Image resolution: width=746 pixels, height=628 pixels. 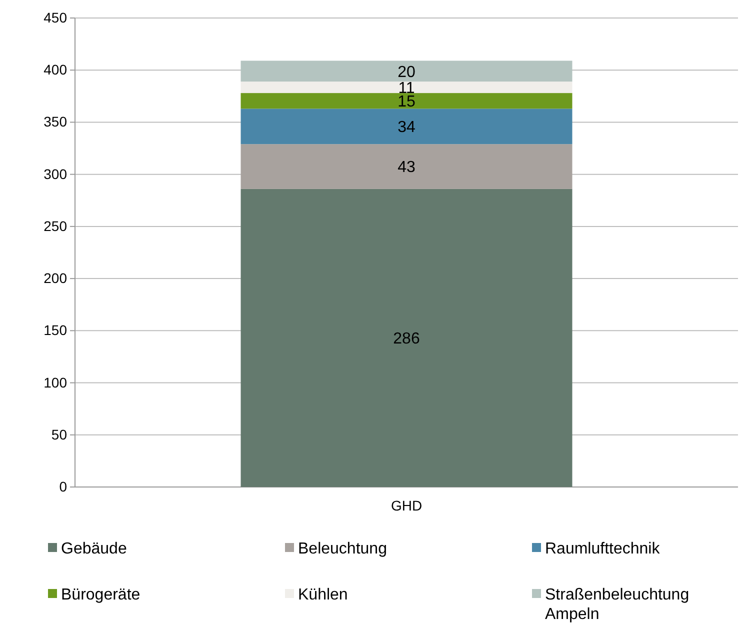 I want to click on y-tick-label: 200, so click(x=56, y=278).